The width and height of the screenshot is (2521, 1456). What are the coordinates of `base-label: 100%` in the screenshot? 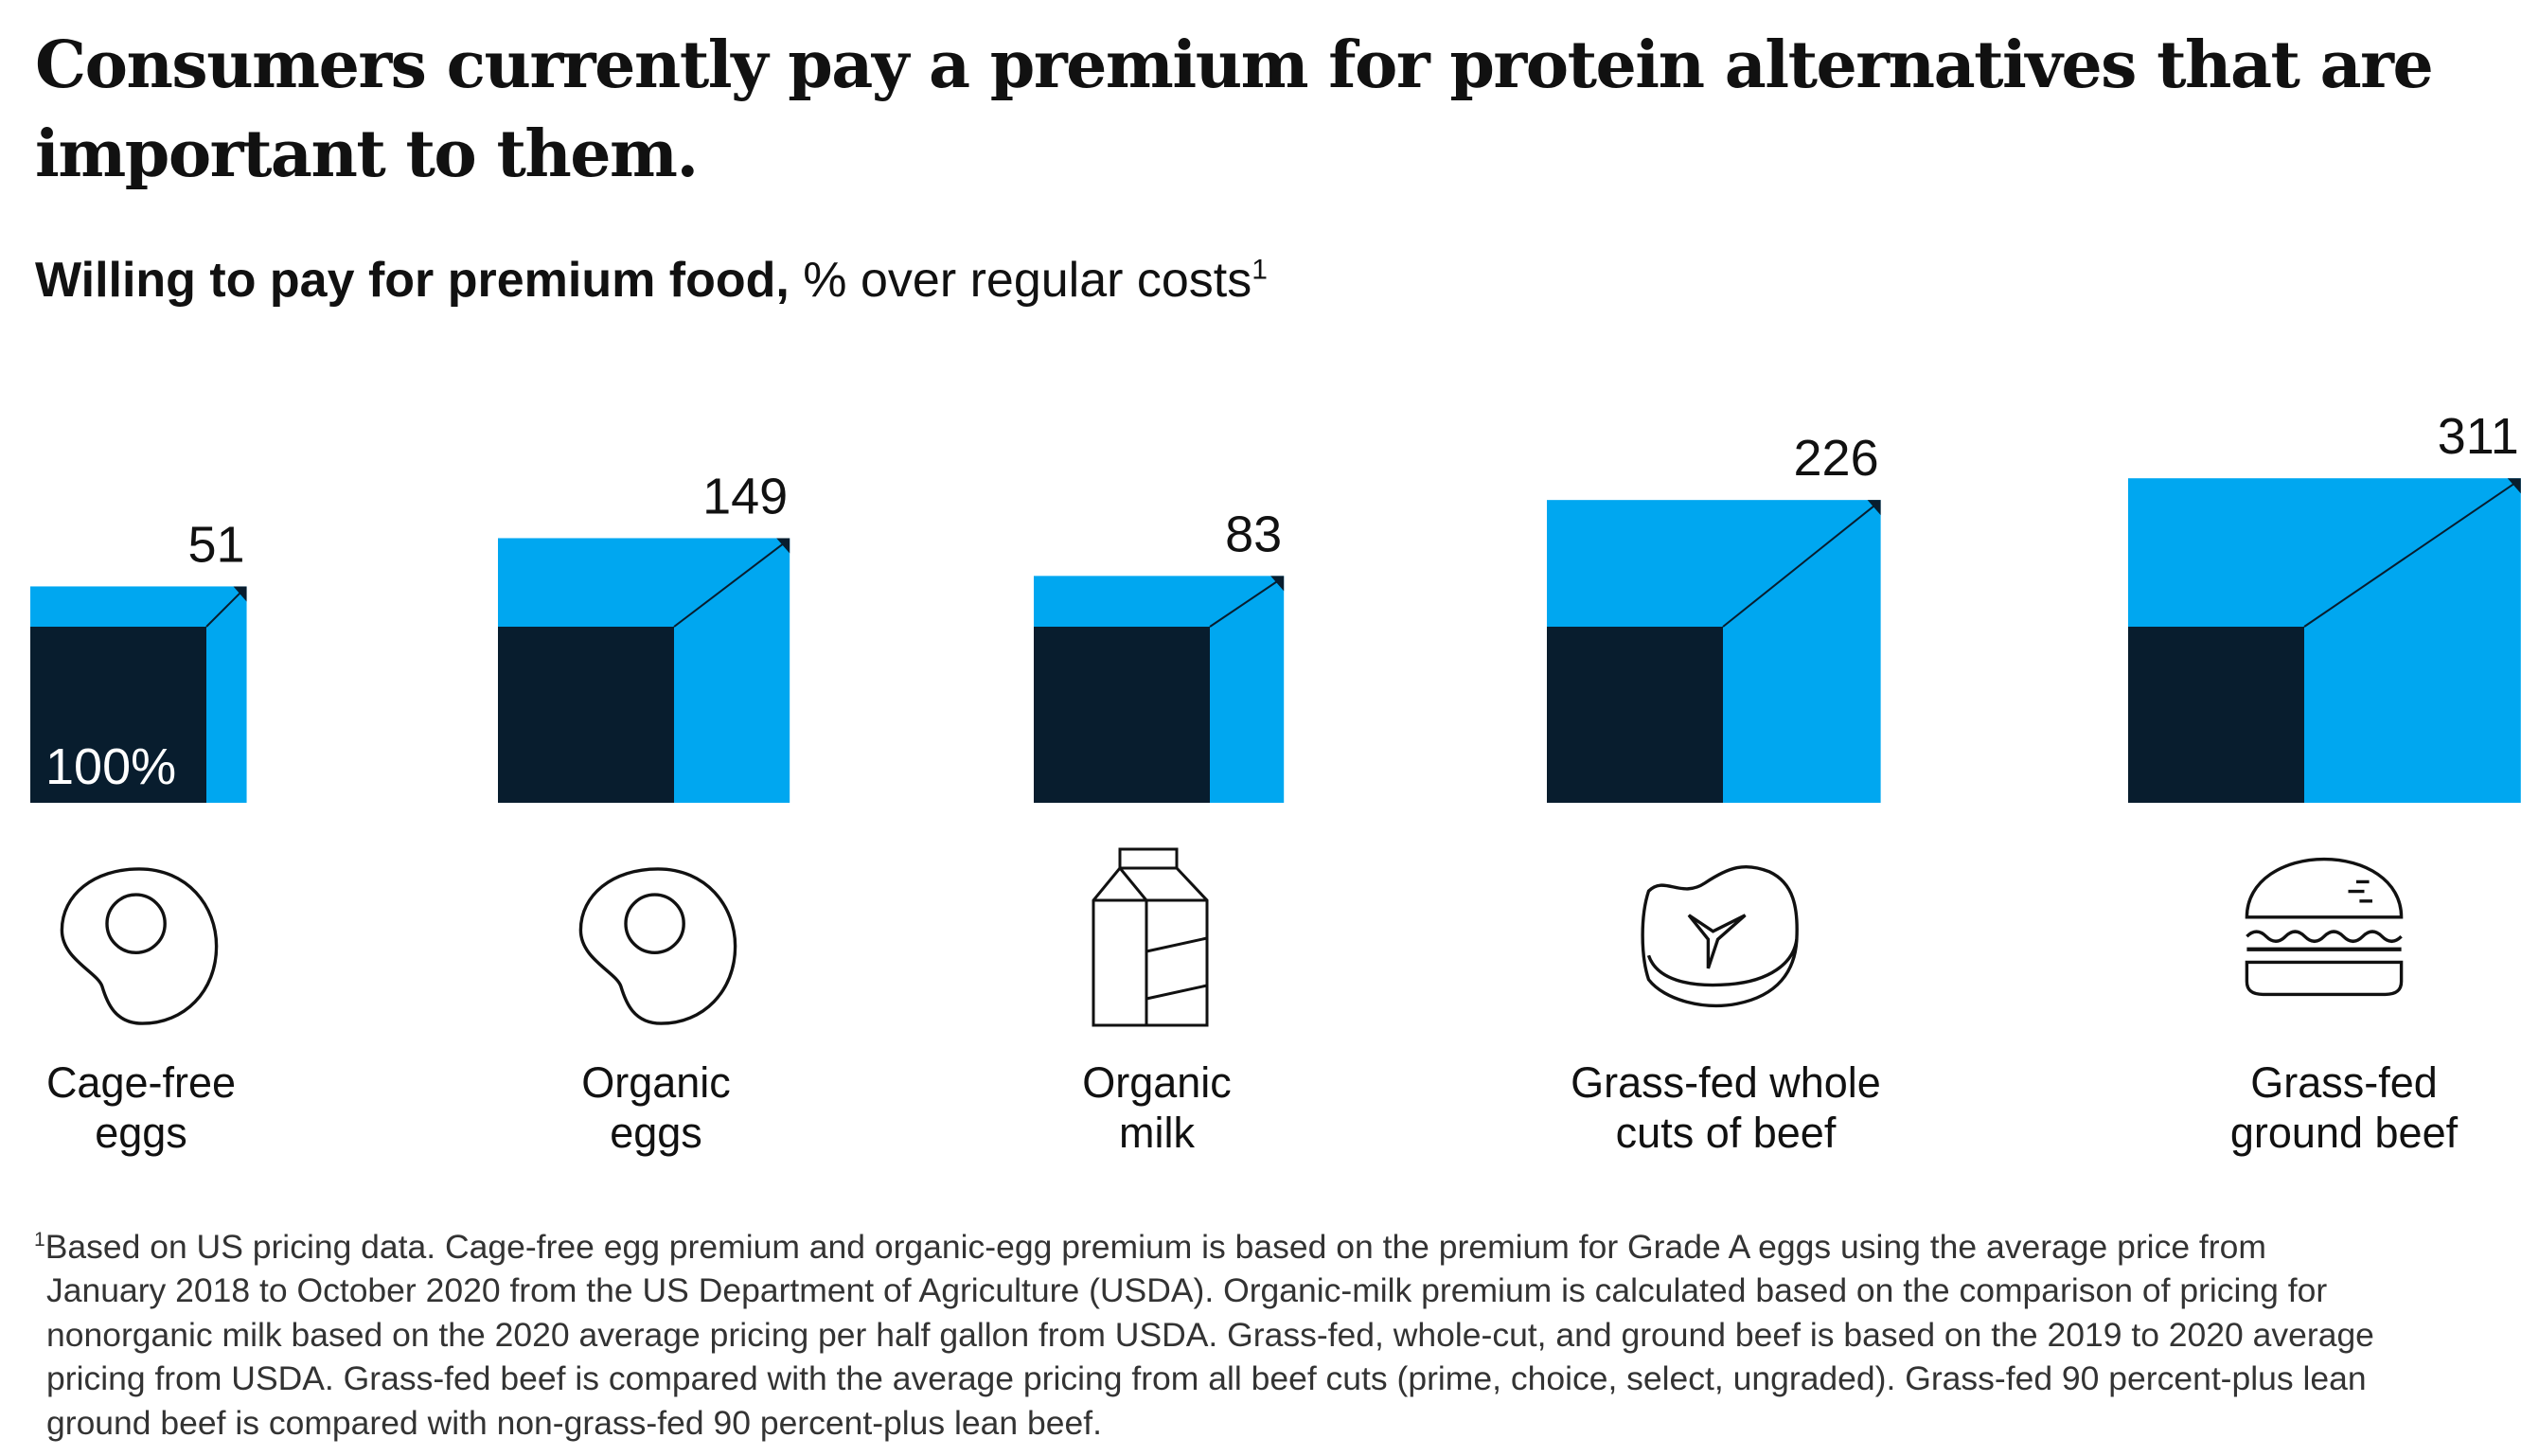 It's located at (110, 767).